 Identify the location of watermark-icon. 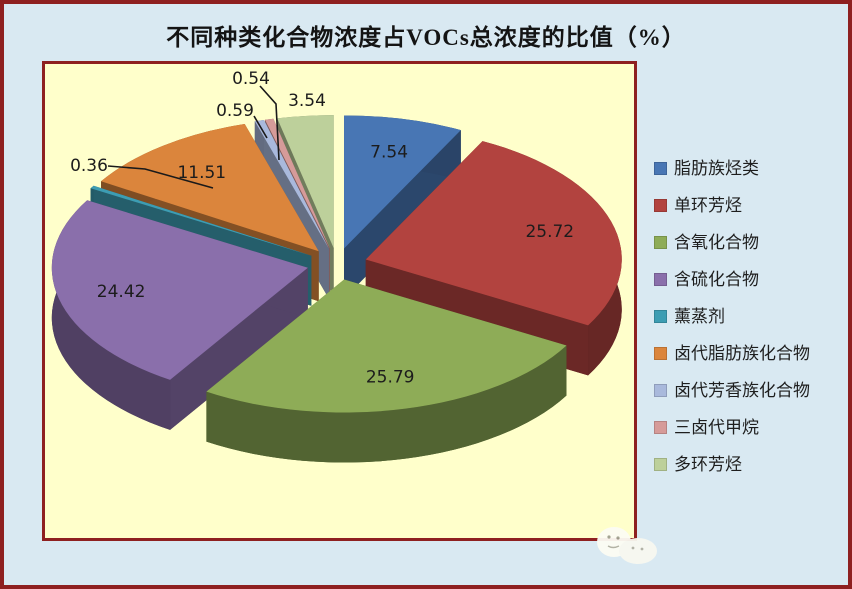
(627, 545).